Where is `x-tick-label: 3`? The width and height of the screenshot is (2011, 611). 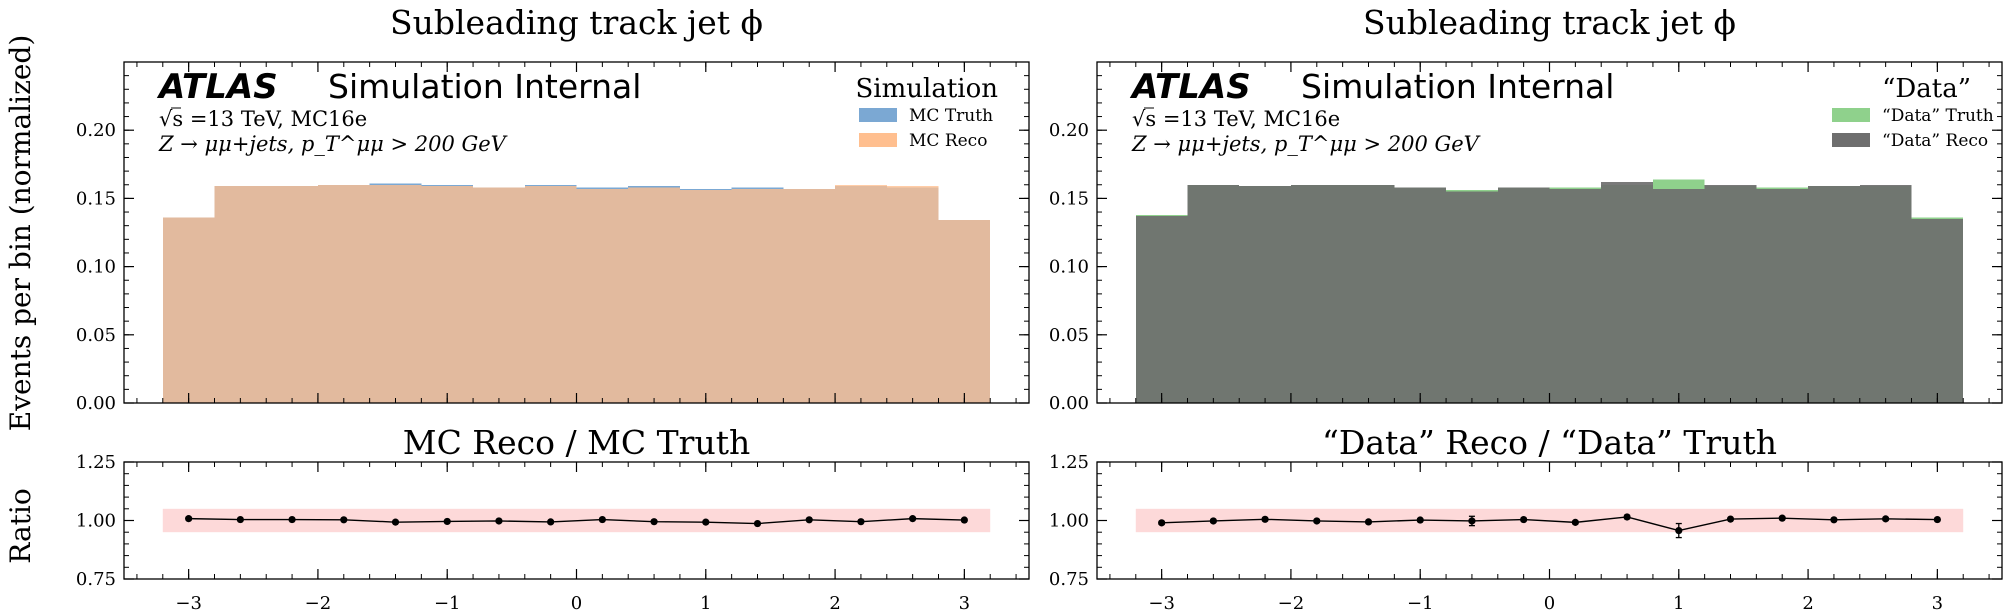 x-tick-label: 3 is located at coordinates (964, 602).